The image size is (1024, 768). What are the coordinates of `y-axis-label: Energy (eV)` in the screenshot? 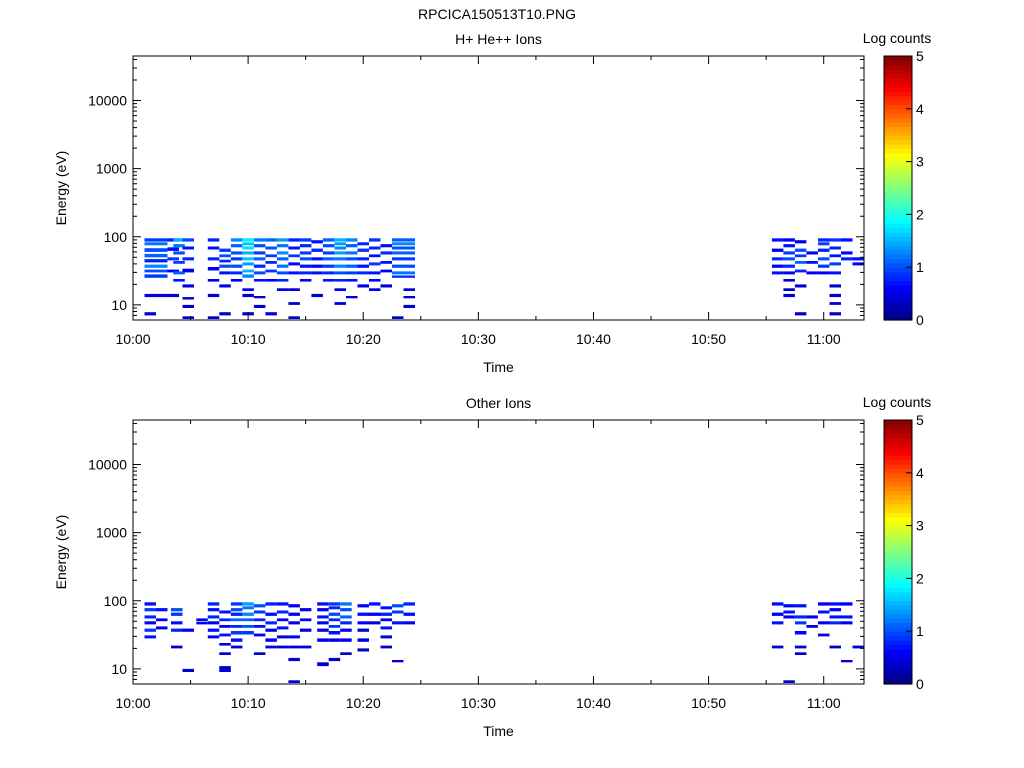 It's located at (61, 188).